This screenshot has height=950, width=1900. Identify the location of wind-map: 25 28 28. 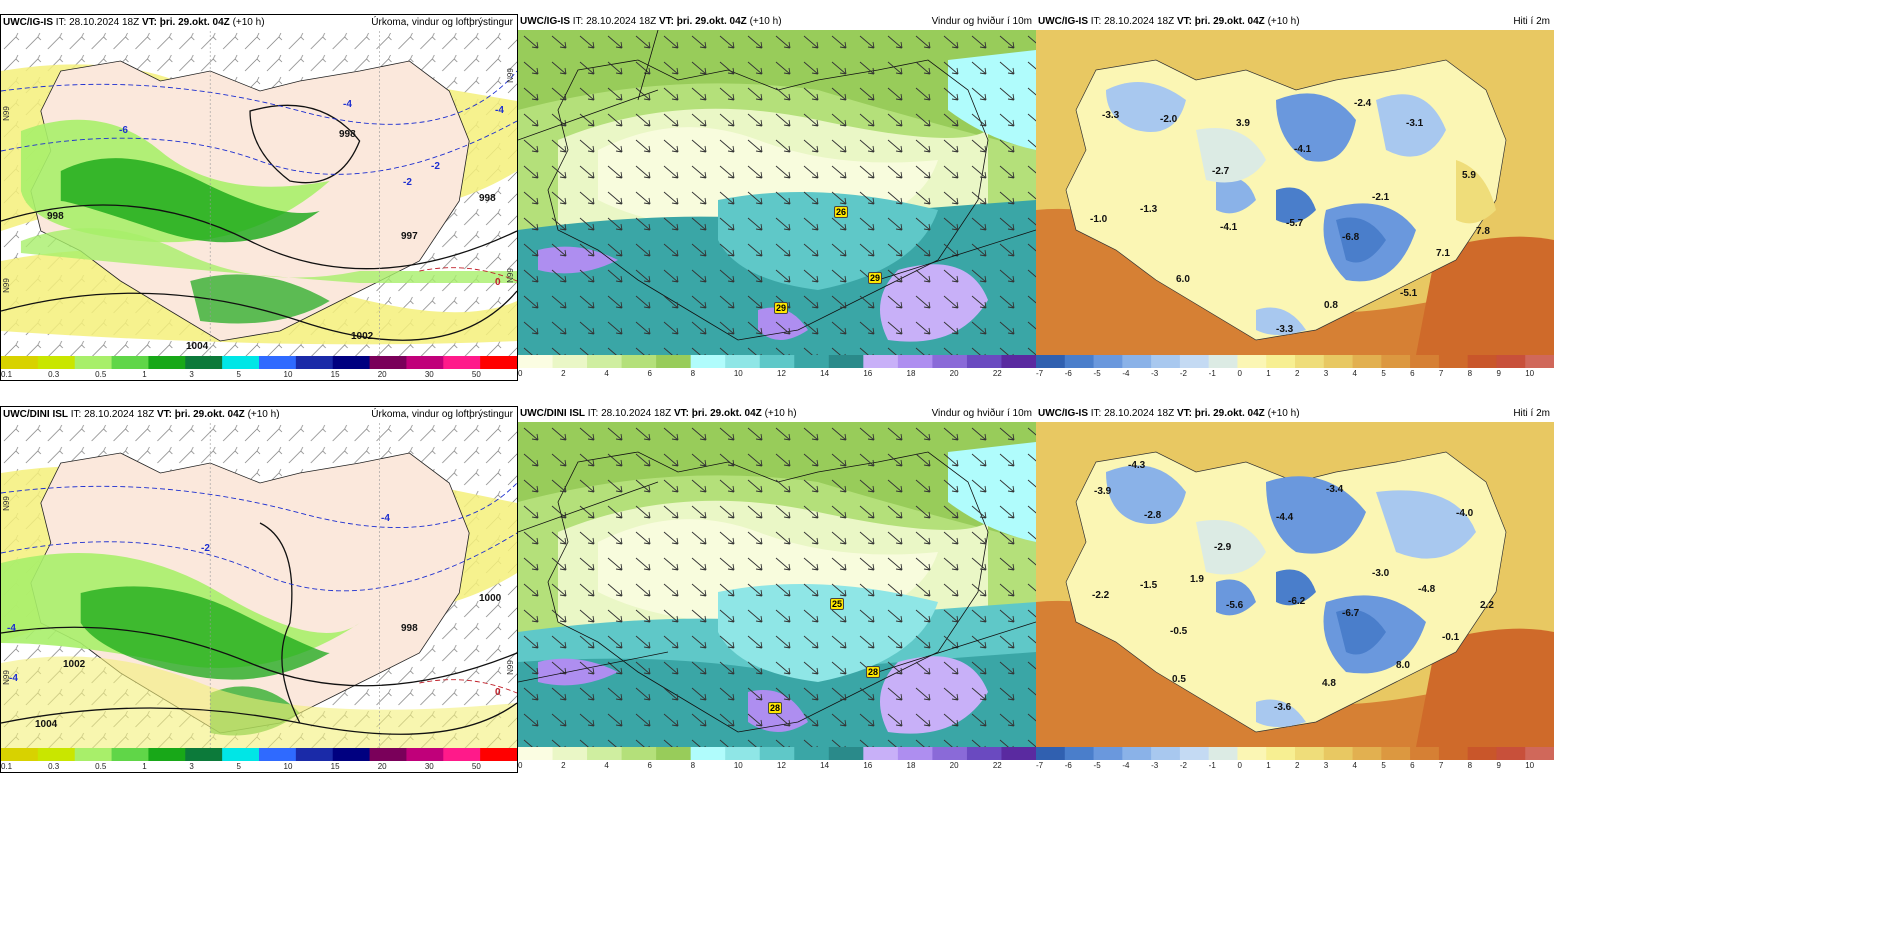
(777, 584).